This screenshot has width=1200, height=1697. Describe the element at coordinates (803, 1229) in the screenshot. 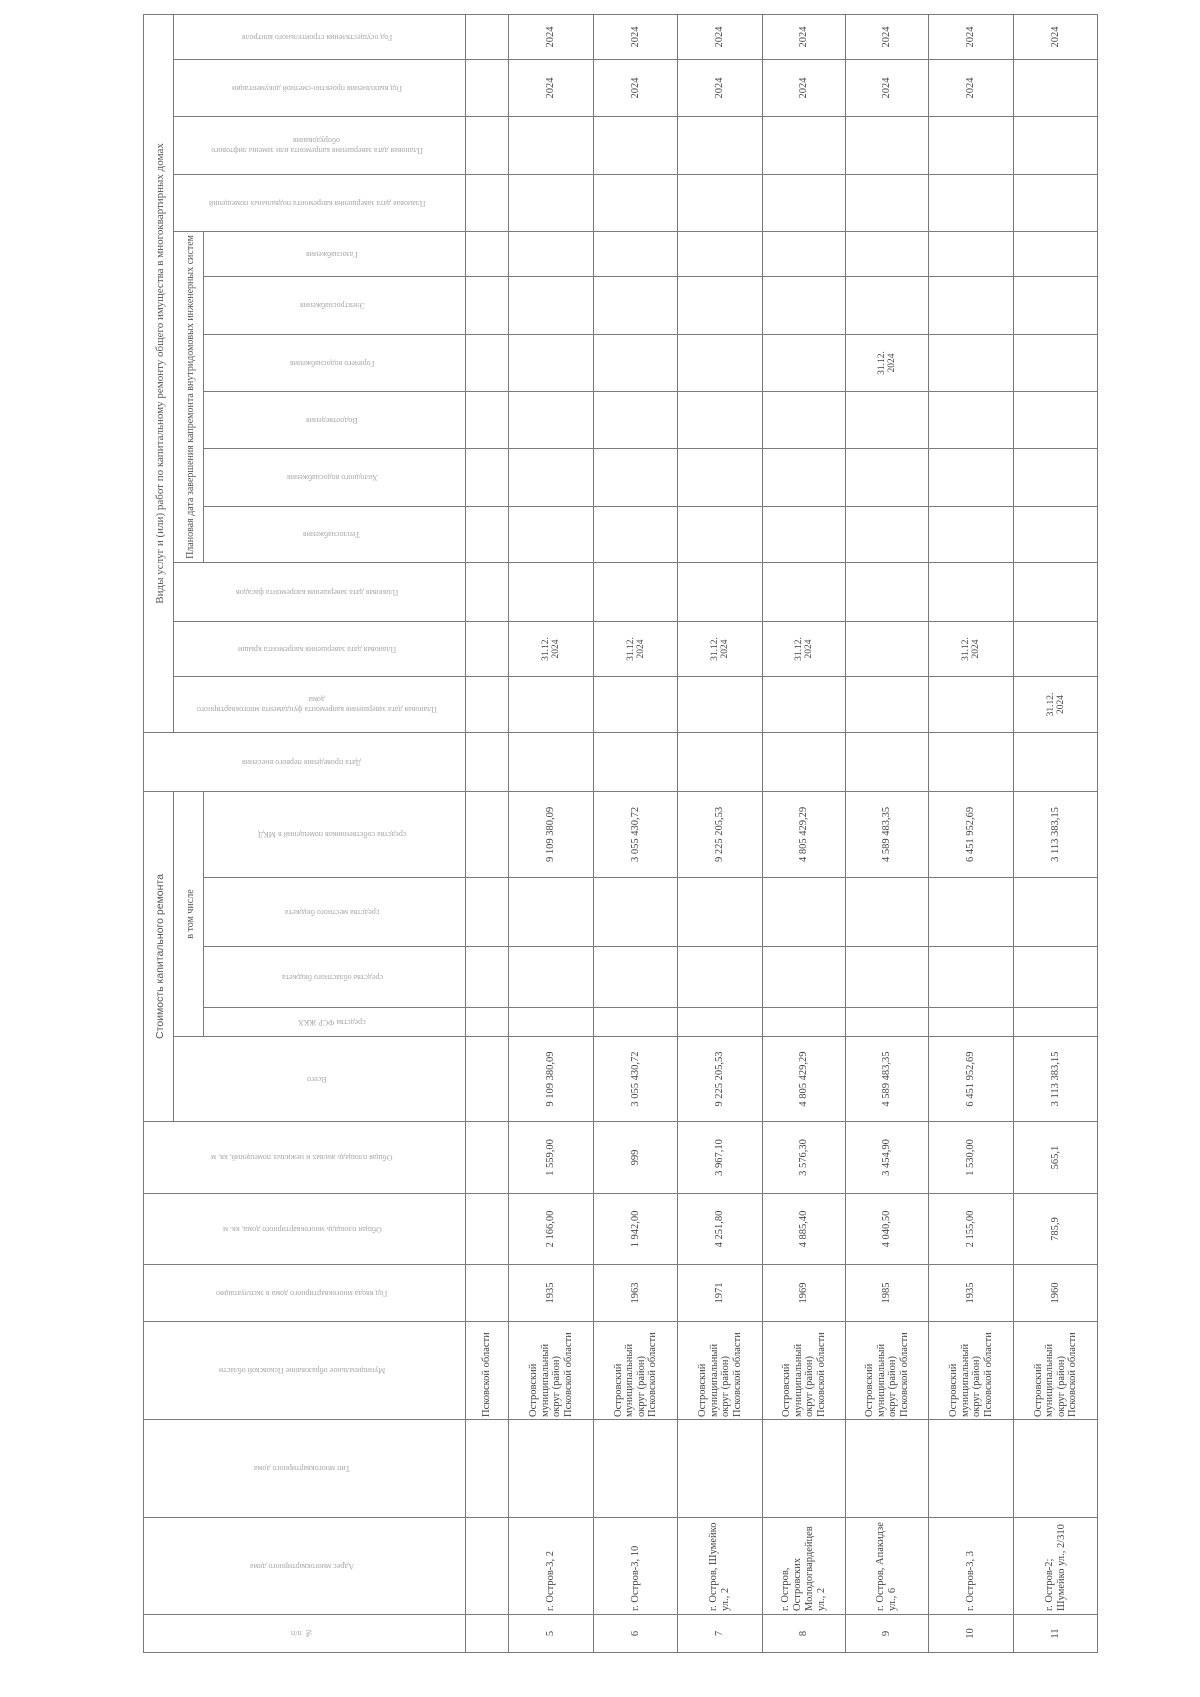

I see `cell-value: 4 885,40` at that location.